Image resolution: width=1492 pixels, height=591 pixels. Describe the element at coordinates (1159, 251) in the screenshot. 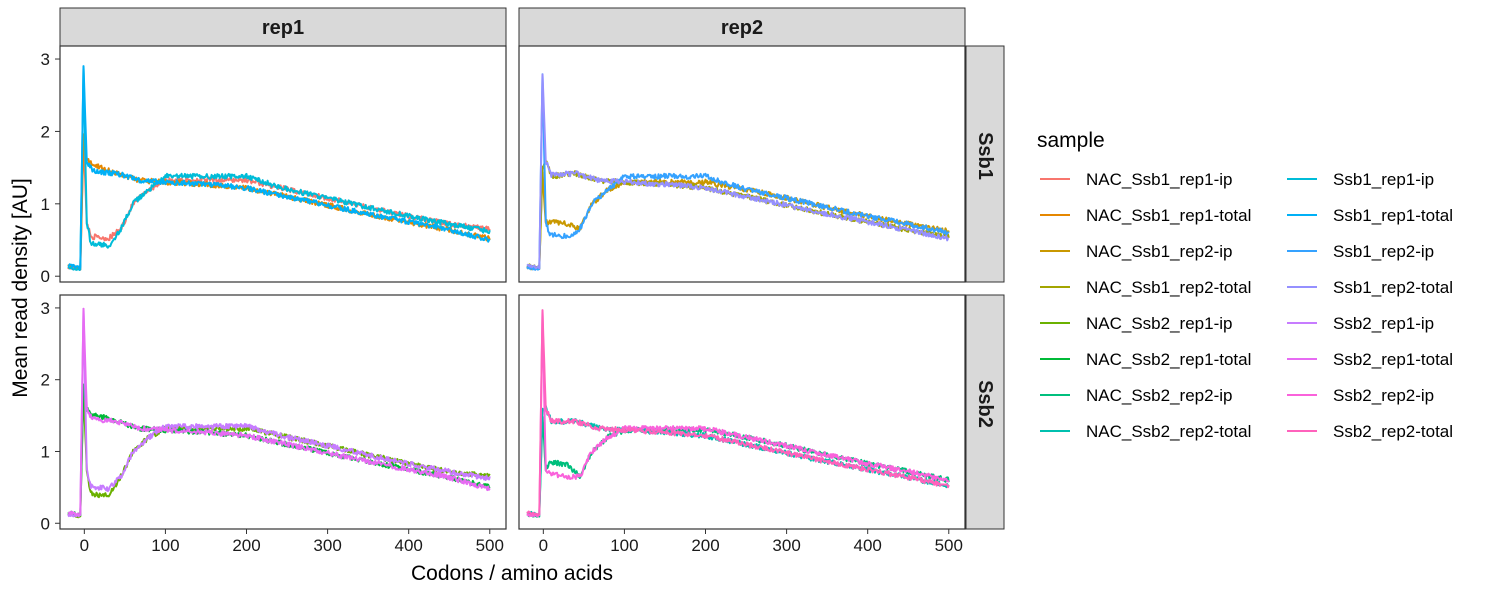

I see `legend-label: NAC_Ssb1_rep2-ip` at that location.